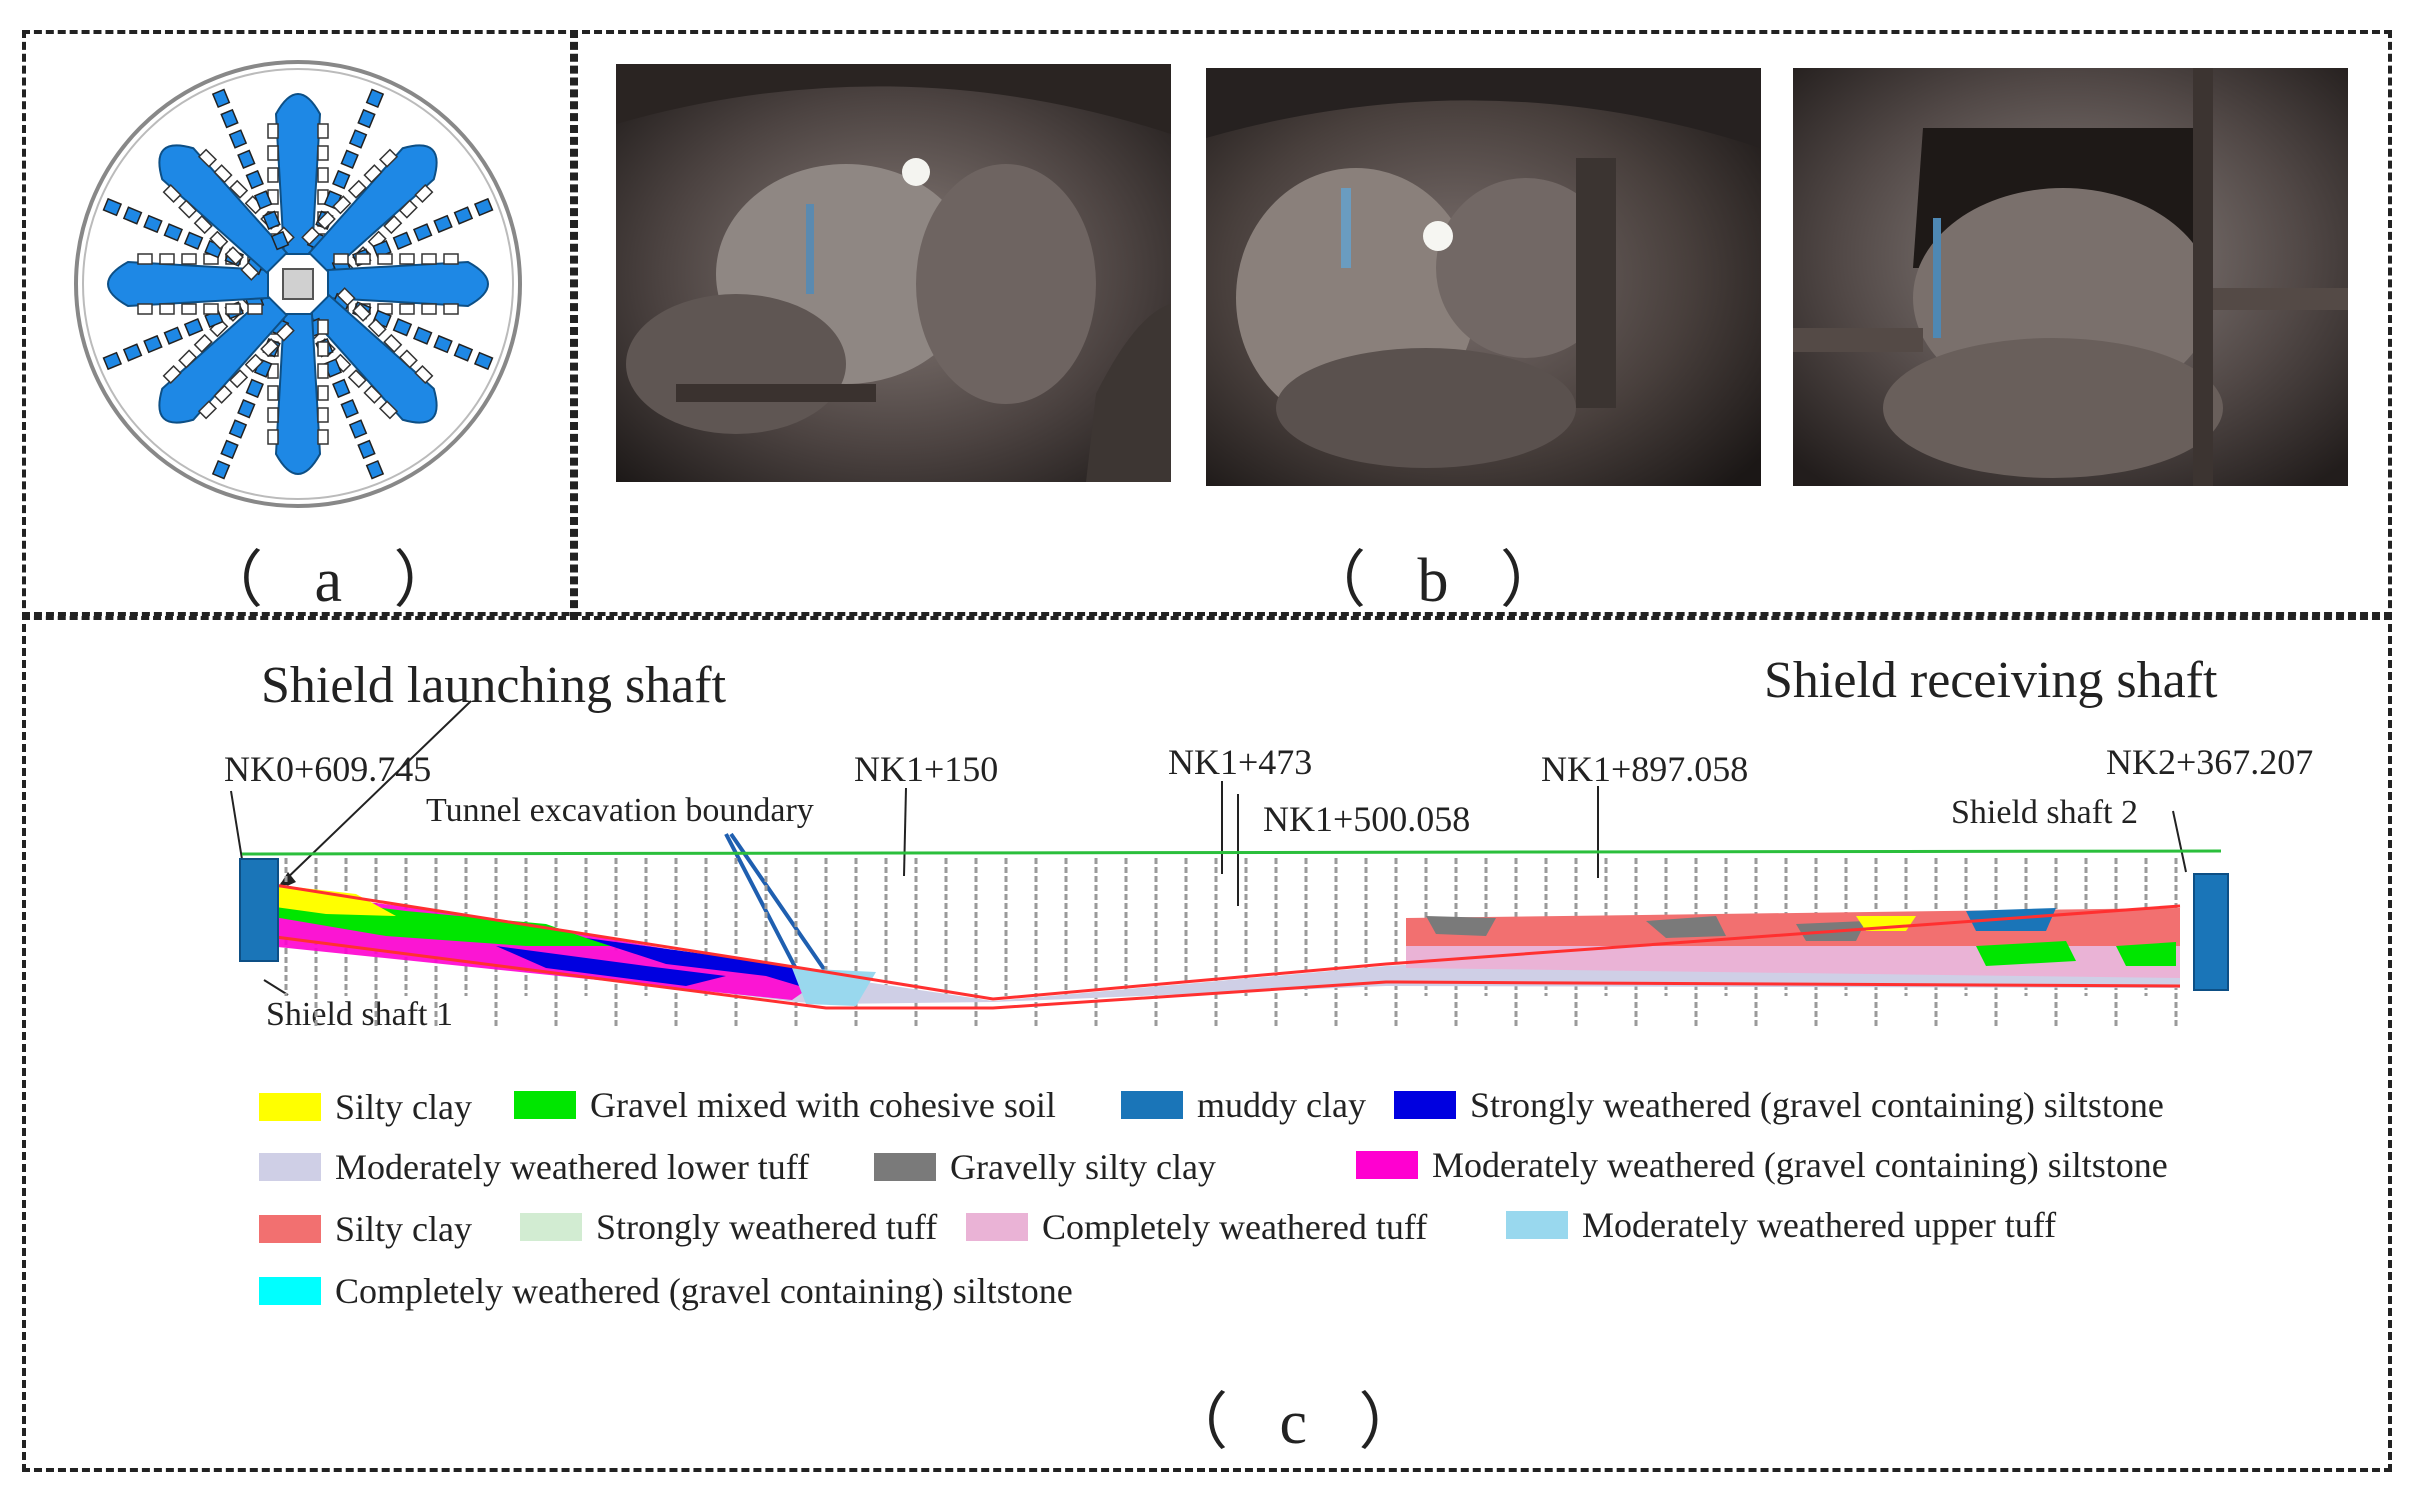 Image resolution: width=2411 pixels, height=1493 pixels. I want to click on panel-b-label: （ b ）, so click(1442, 581).